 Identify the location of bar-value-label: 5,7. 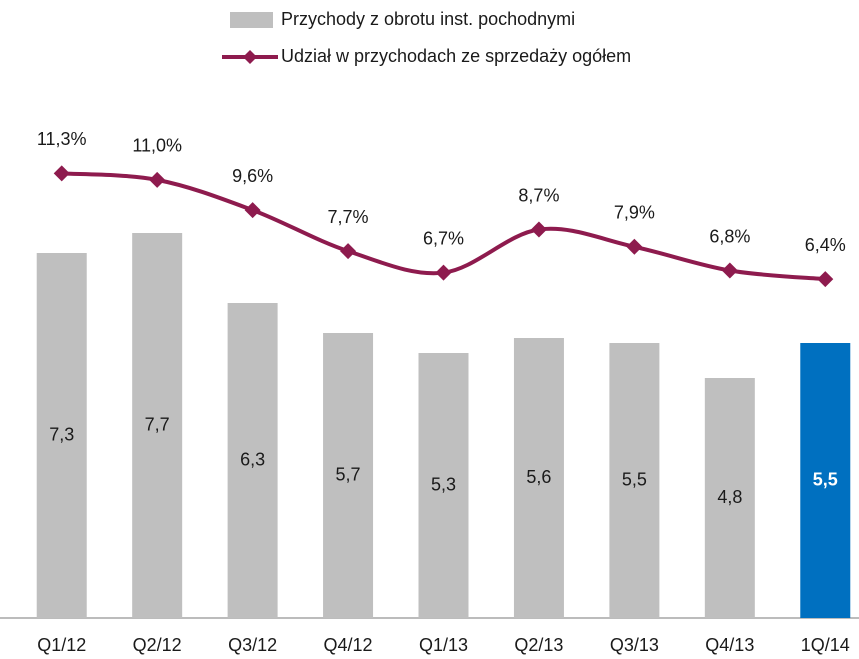
(348, 474).